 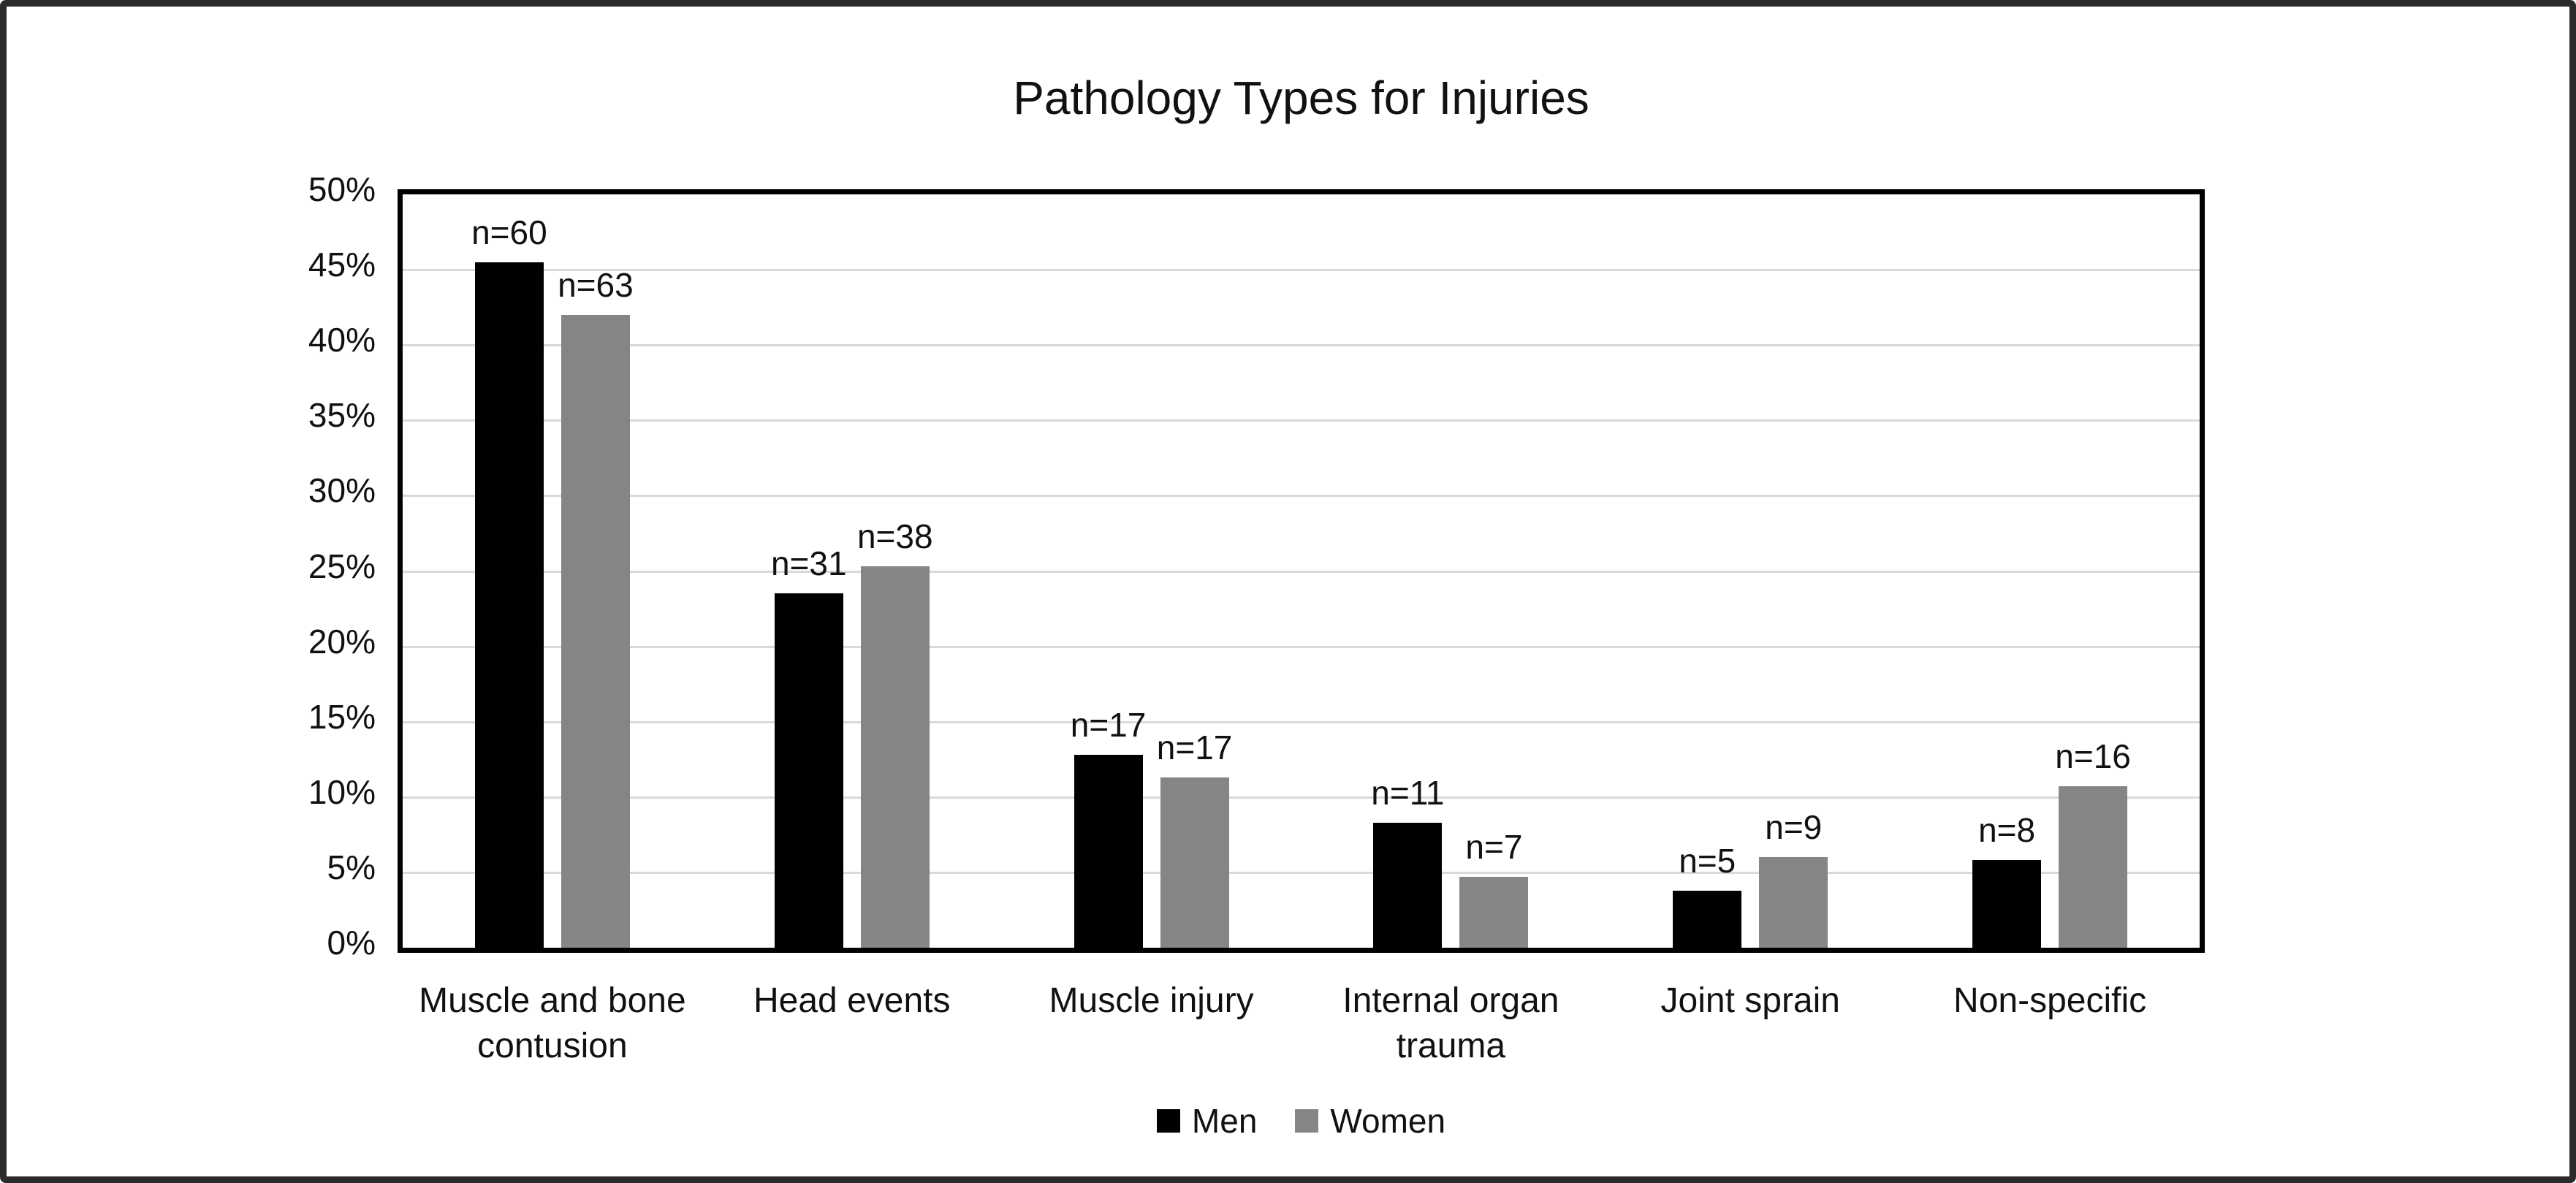 I want to click on y-tick-label: 25%, so click(x=342, y=566).